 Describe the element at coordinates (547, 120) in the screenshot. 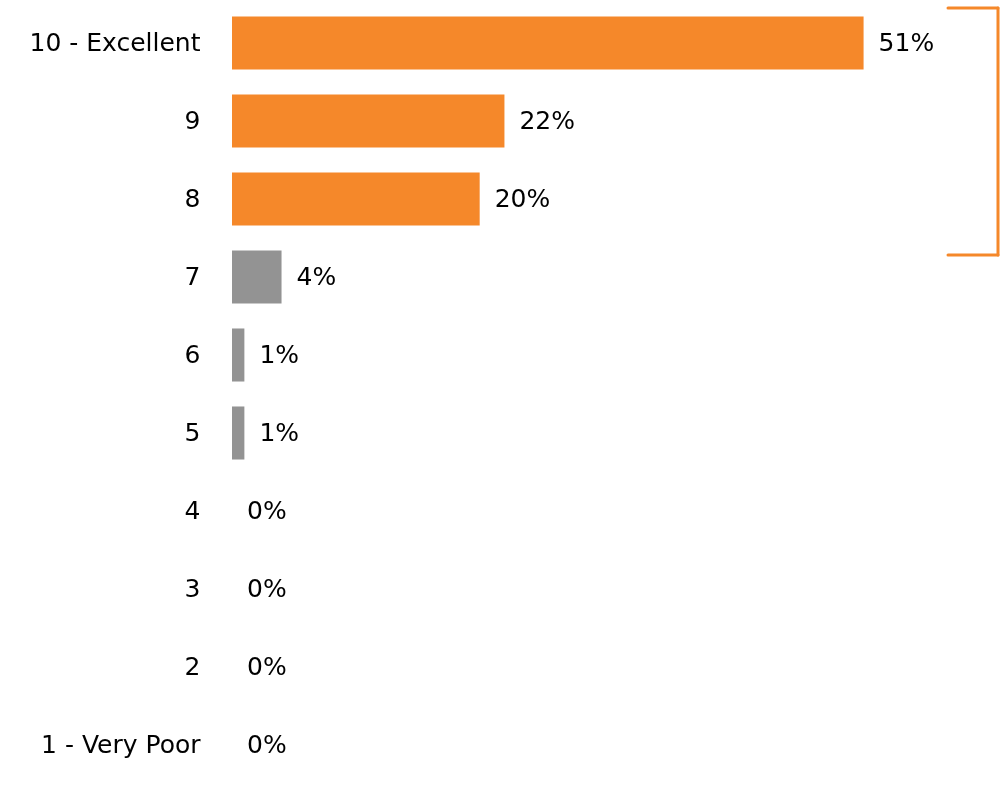

I see `data-label: 22%` at that location.